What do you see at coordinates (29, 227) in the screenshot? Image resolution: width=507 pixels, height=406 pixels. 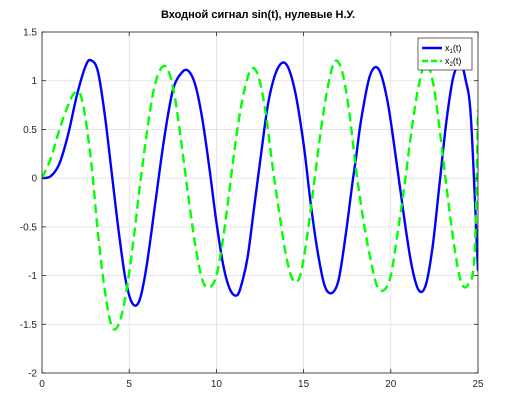 I see `y-tick-label: -0.5` at bounding box center [29, 227].